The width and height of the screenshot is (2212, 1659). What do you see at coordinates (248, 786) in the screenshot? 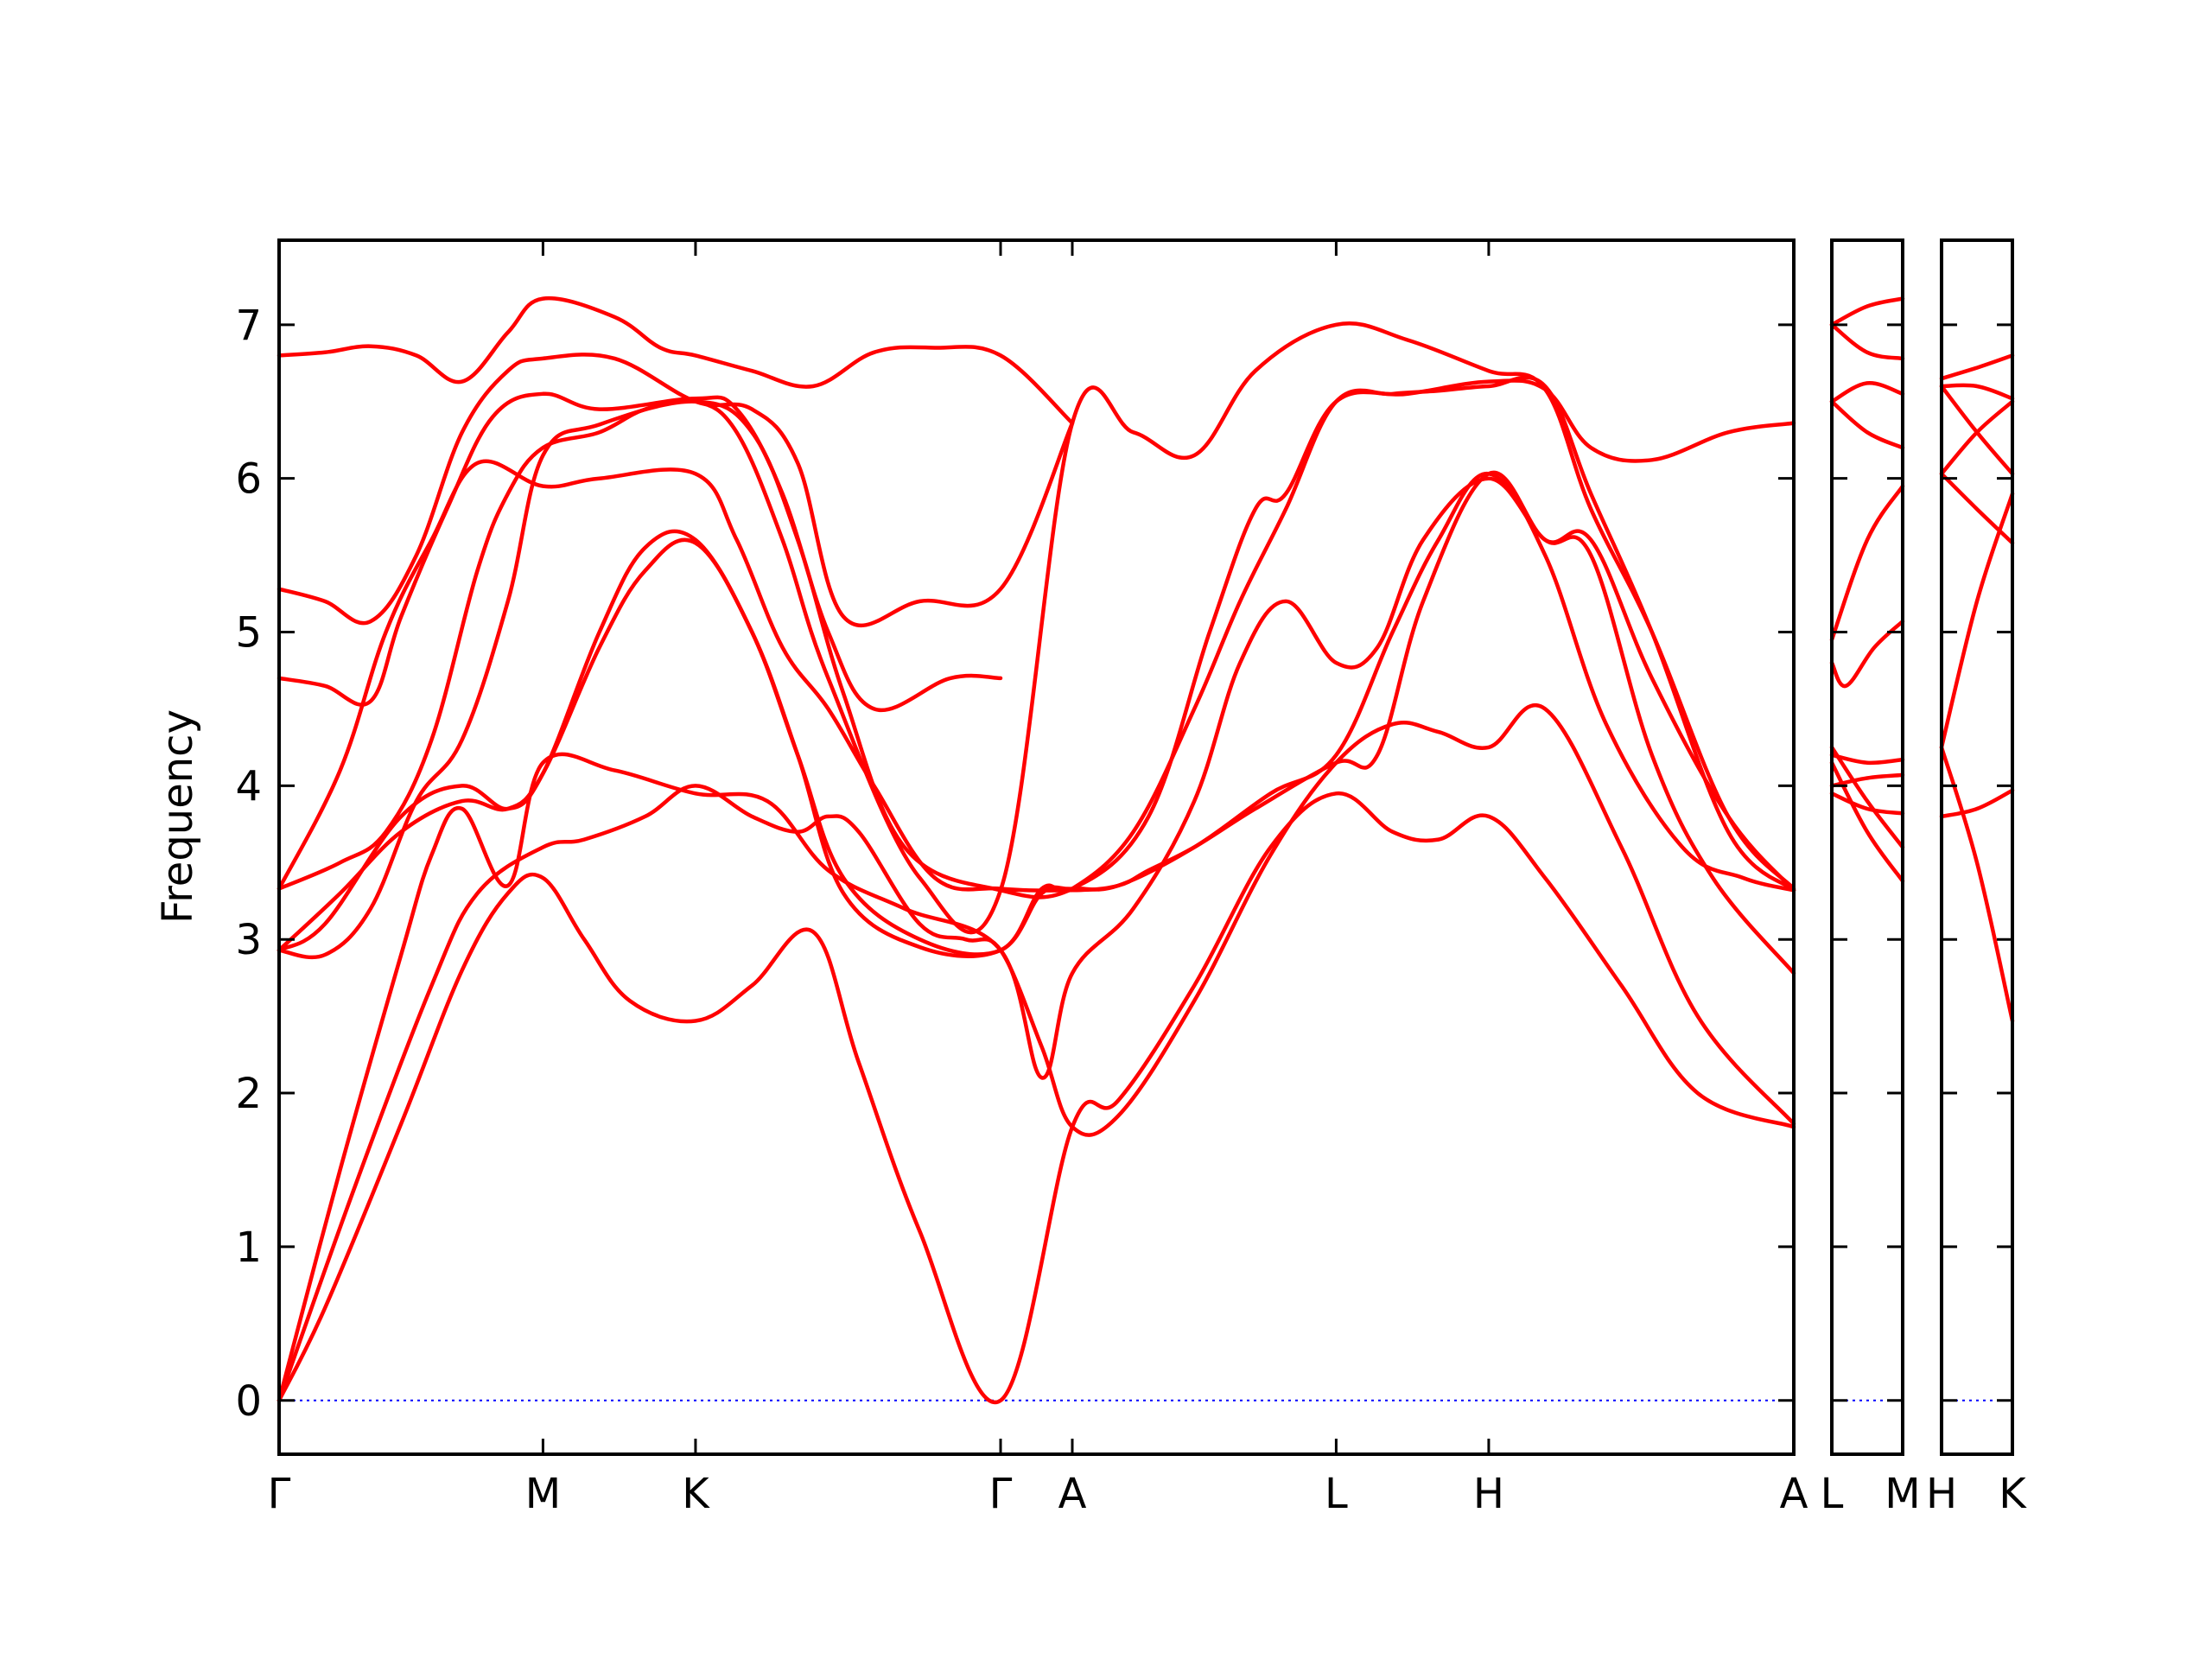
I see `y-tick-label: 4` at bounding box center [248, 786].